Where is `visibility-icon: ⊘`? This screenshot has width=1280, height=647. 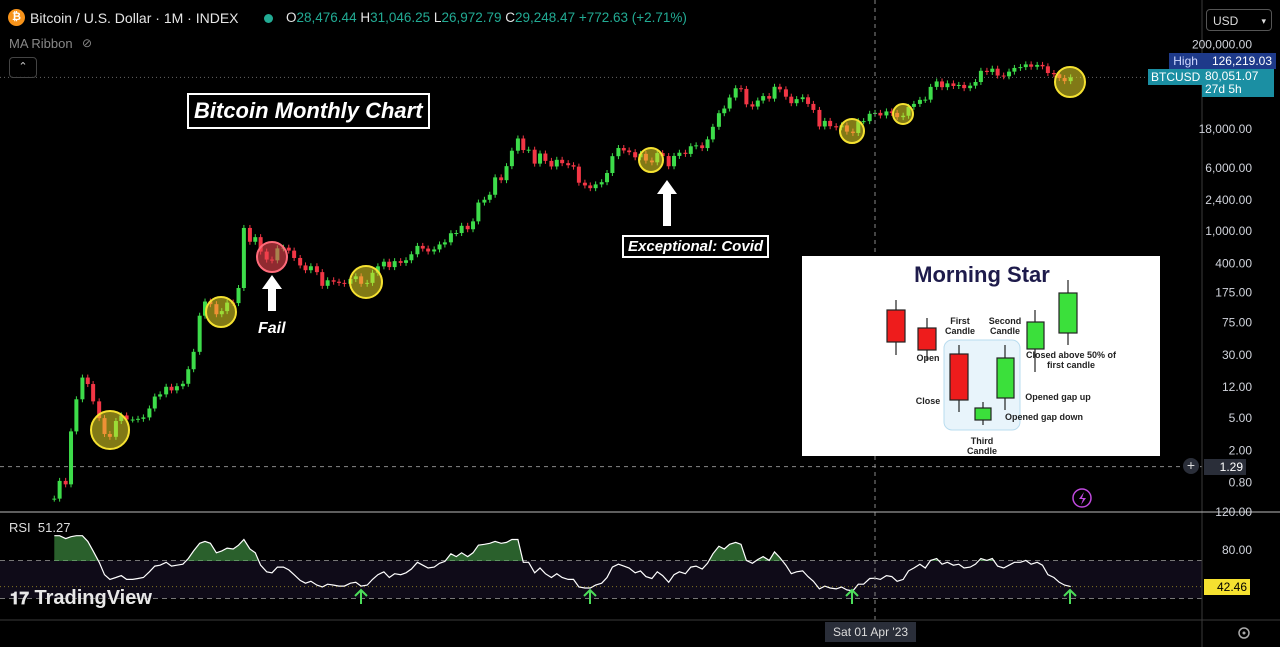 visibility-icon: ⊘ is located at coordinates (87, 43).